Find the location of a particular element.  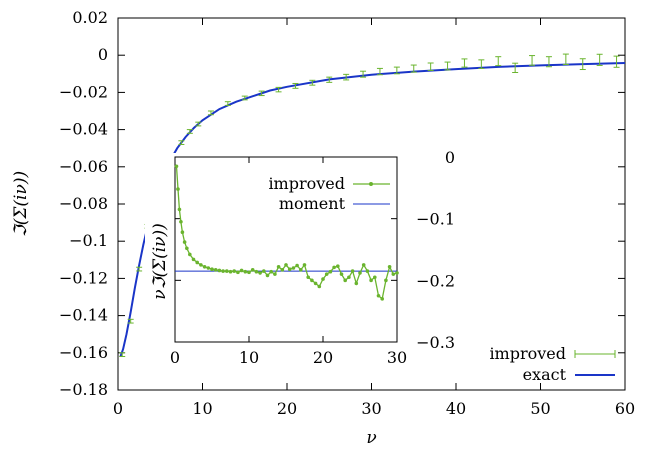

legend-label-exact: exact is located at coordinates (545, 374).